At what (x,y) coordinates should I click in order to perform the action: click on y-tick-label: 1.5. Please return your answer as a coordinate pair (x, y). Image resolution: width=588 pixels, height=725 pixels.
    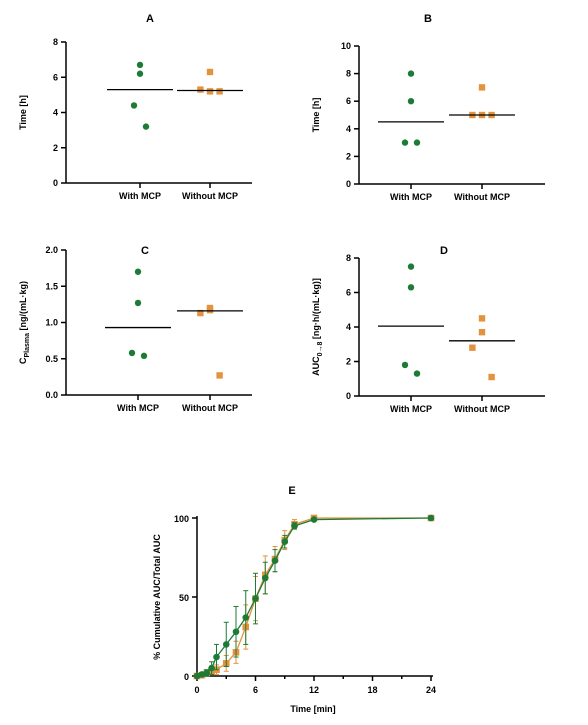
    Looking at the image, I should click on (51, 286).